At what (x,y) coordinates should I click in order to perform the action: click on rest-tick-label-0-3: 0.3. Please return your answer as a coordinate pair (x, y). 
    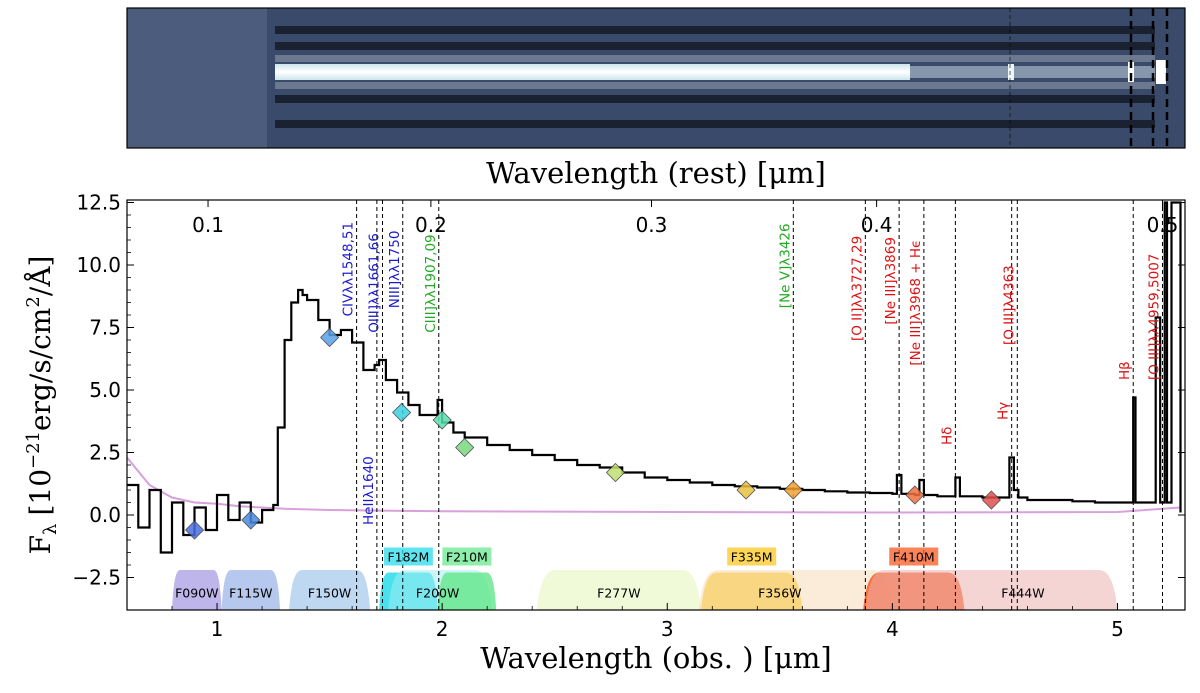
    Looking at the image, I should click on (652, 225).